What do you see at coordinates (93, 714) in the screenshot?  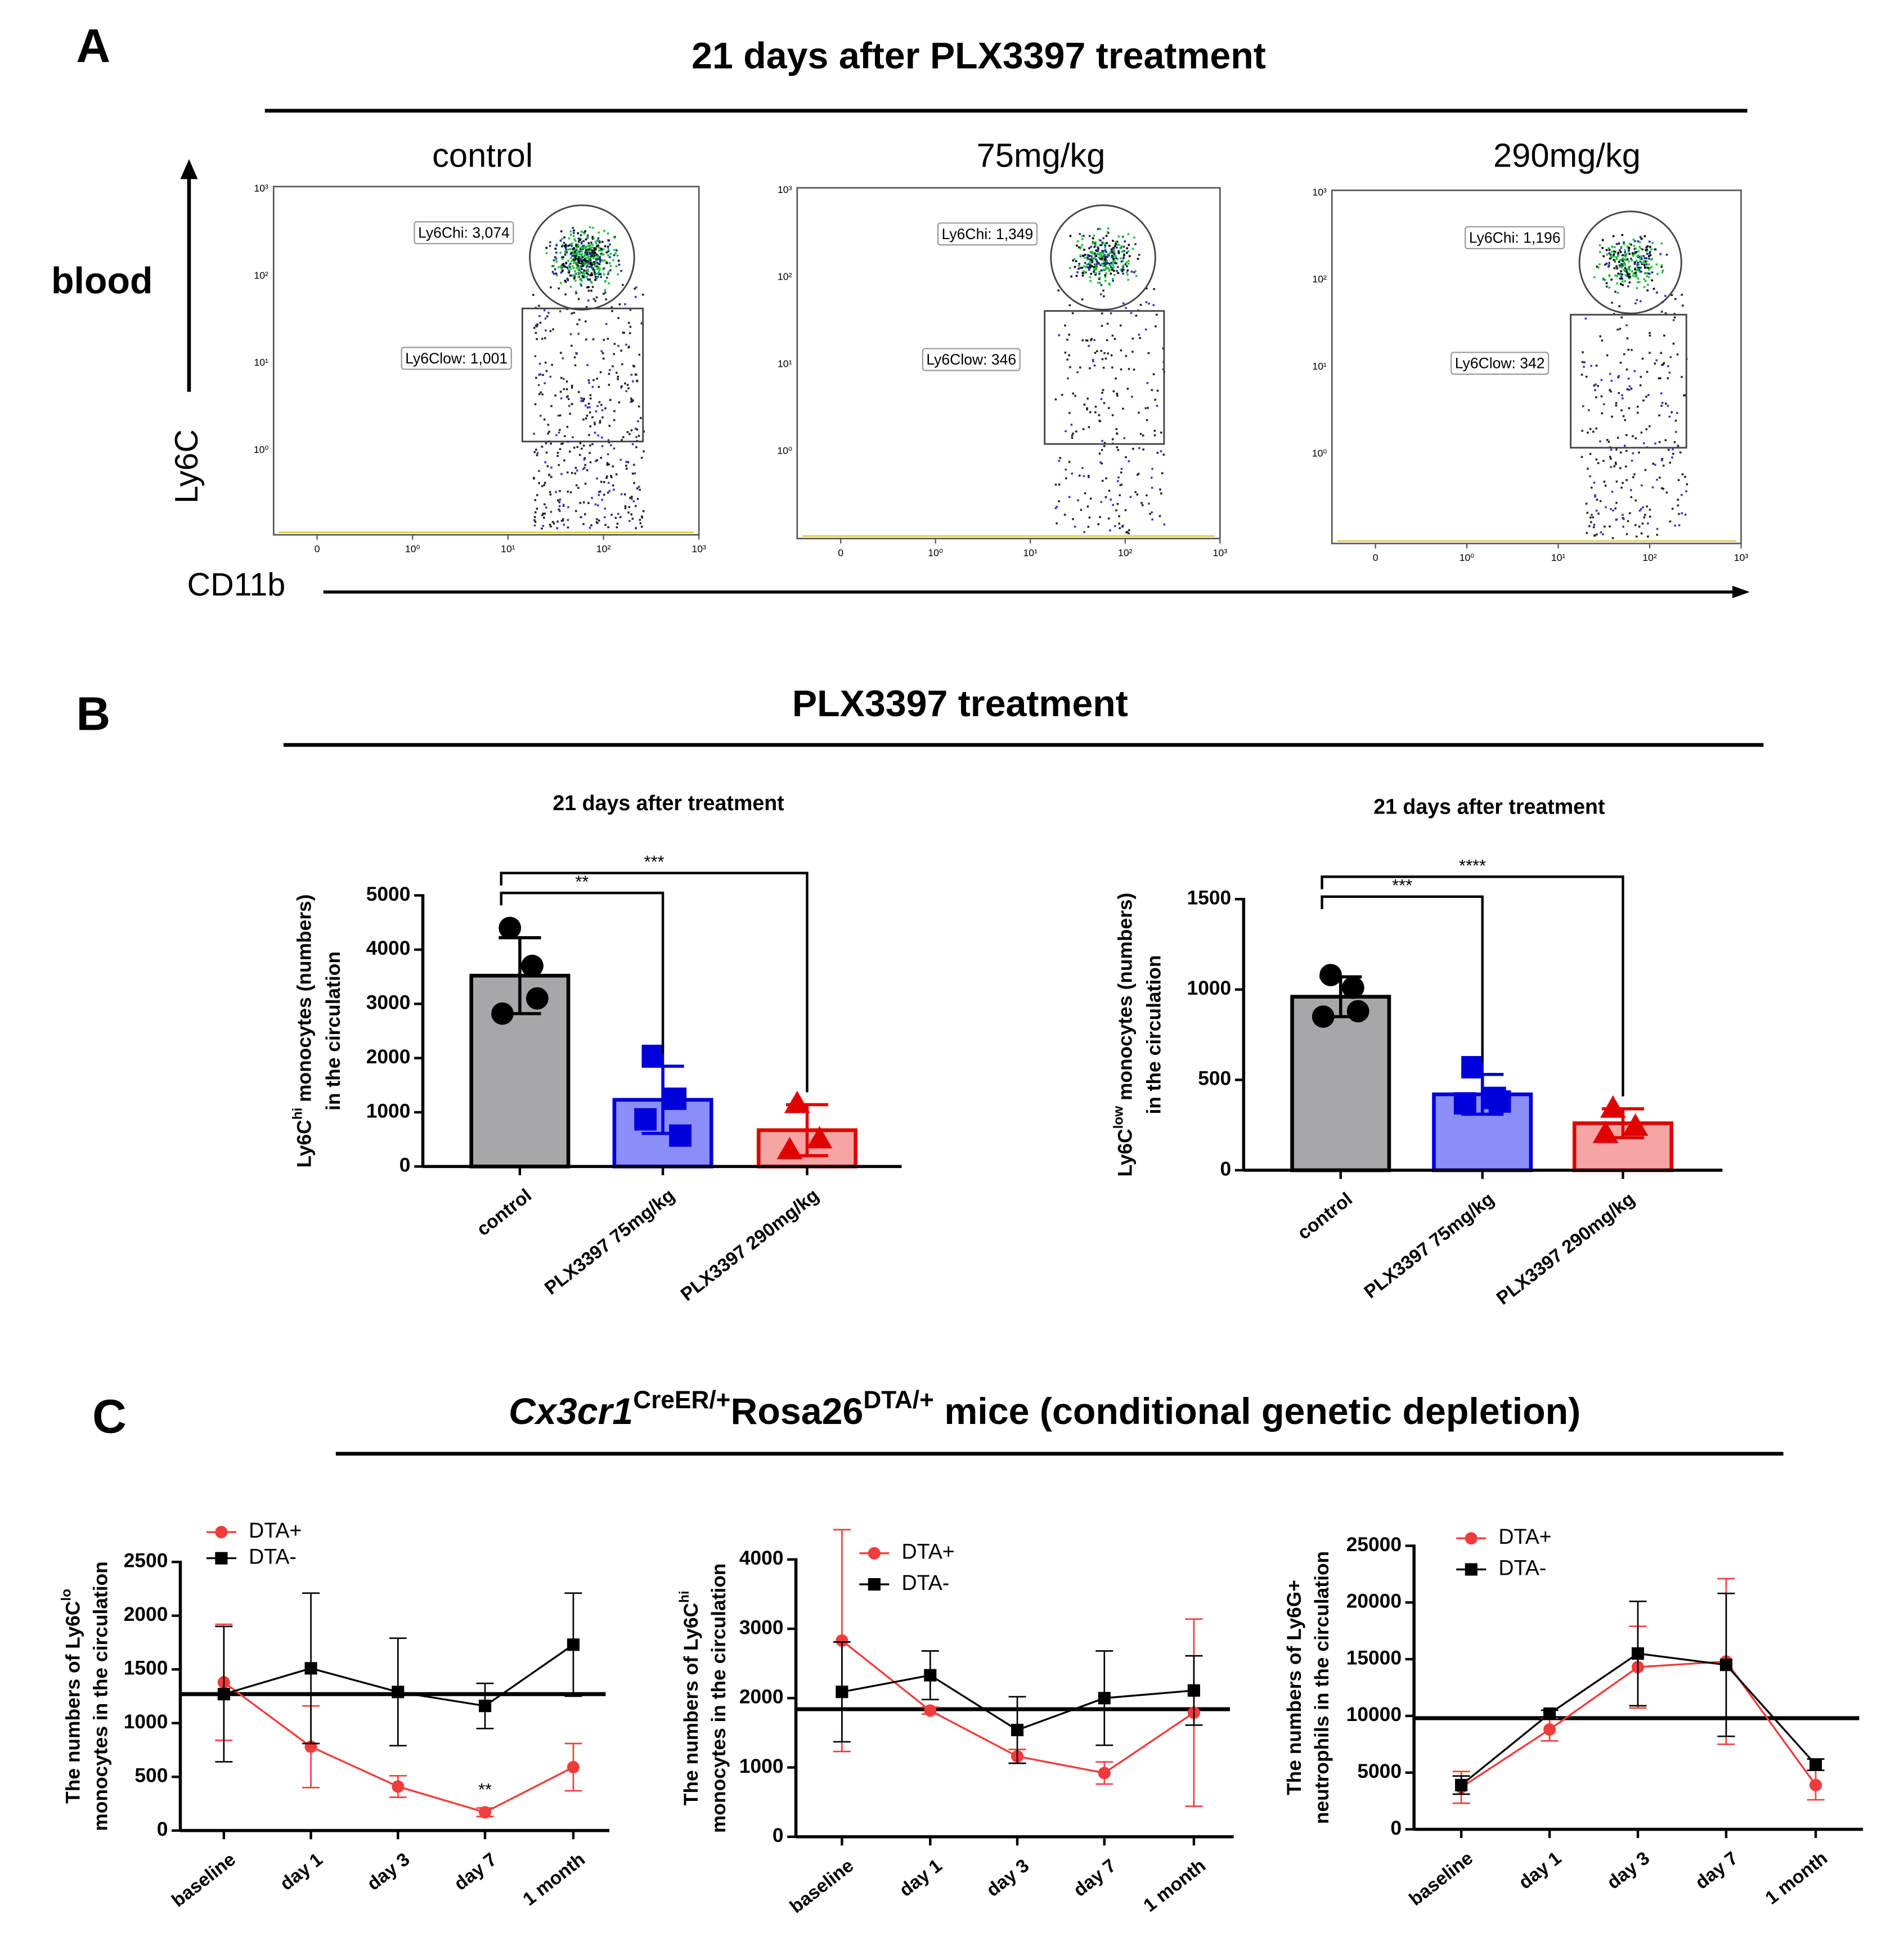 I see `panel-label: B` at bounding box center [93, 714].